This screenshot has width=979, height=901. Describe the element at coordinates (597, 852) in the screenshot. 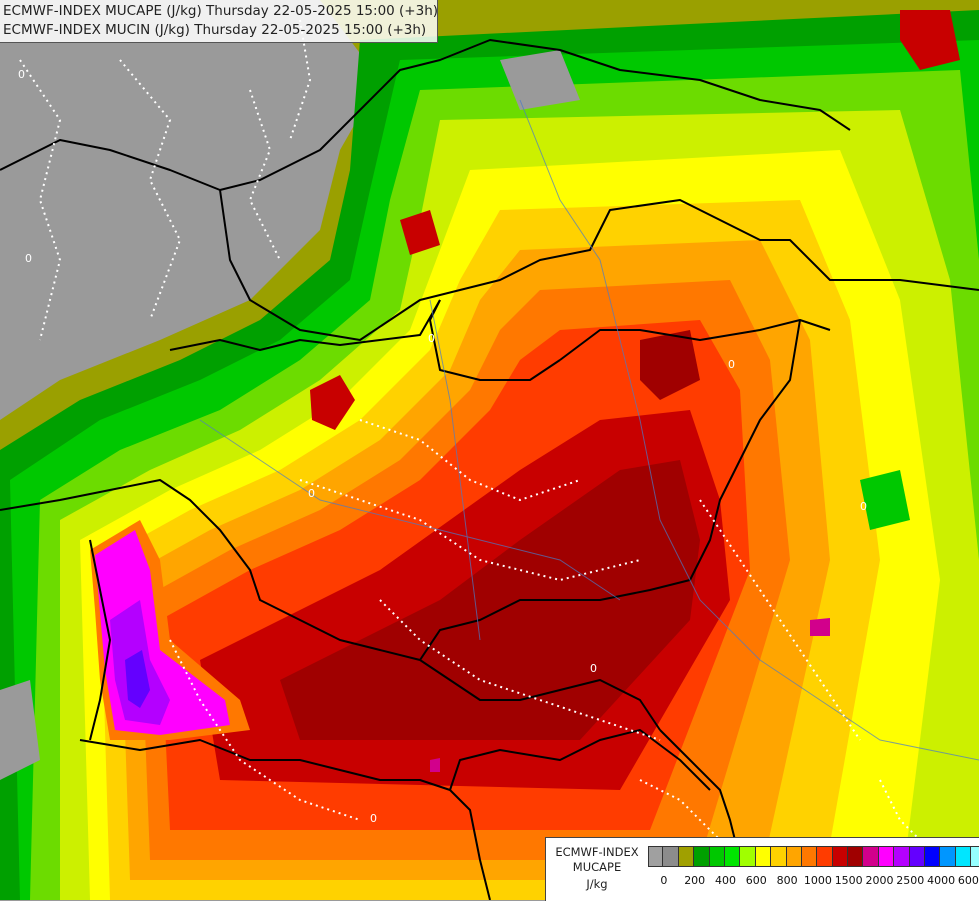

I see `legend-model: ECMWF-INDEX` at that location.